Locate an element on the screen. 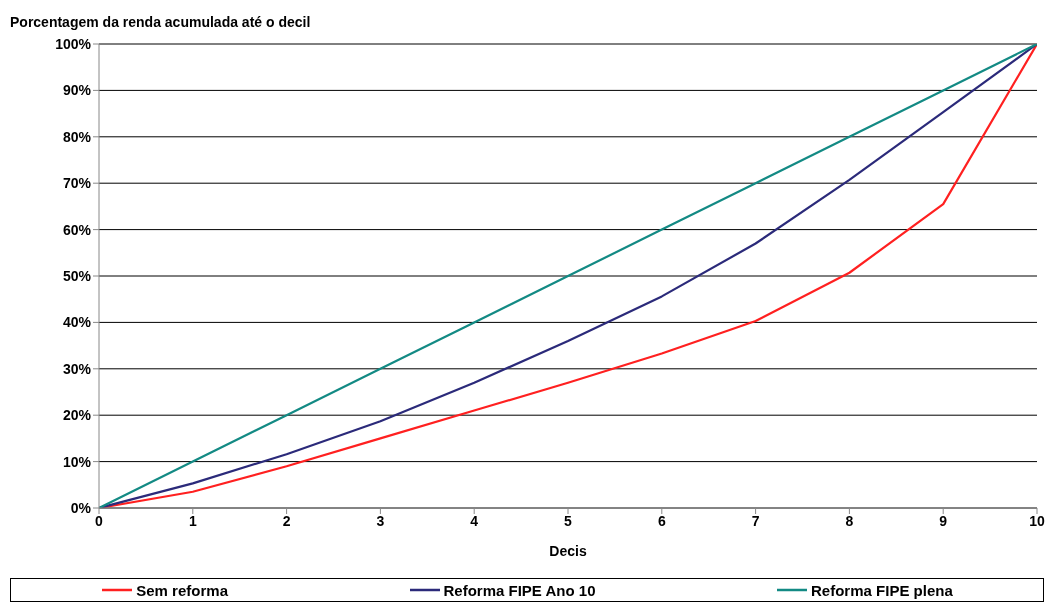 The image size is (1049, 602). legend-label: Reforma FIPE Ano 10 is located at coordinates (519, 590).